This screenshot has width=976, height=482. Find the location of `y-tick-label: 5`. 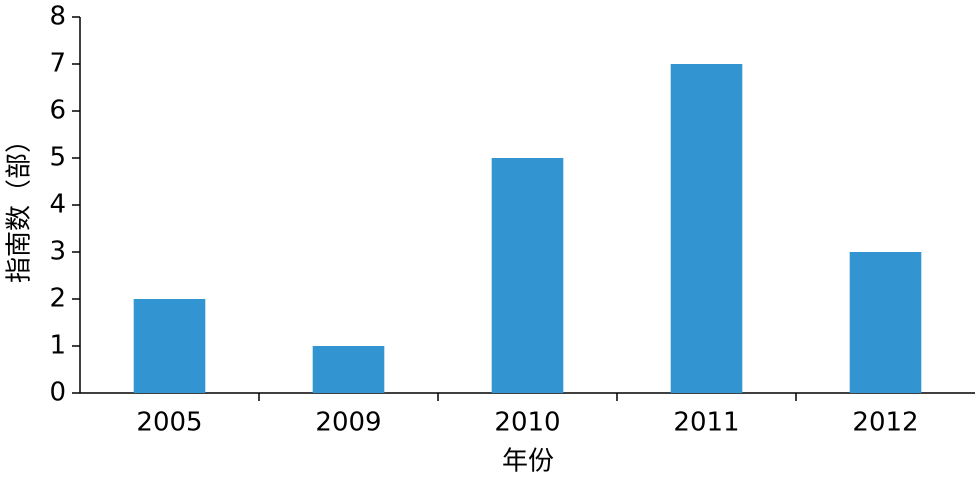

y-tick-label: 5 is located at coordinates (57, 158).